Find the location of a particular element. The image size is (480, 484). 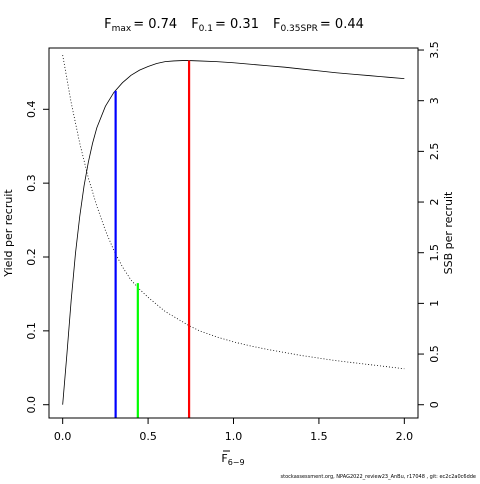

y-right-tick-label: 1 is located at coordinates (434, 303).